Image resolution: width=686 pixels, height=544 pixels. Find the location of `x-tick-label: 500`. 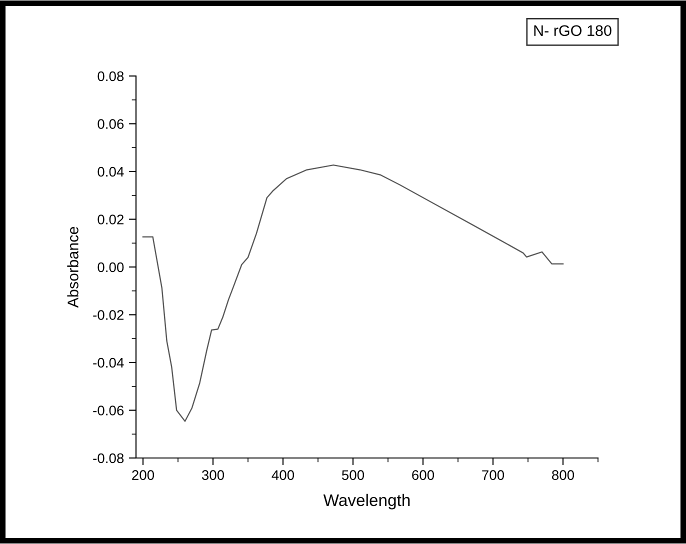

x-tick-label: 500 is located at coordinates (353, 475).